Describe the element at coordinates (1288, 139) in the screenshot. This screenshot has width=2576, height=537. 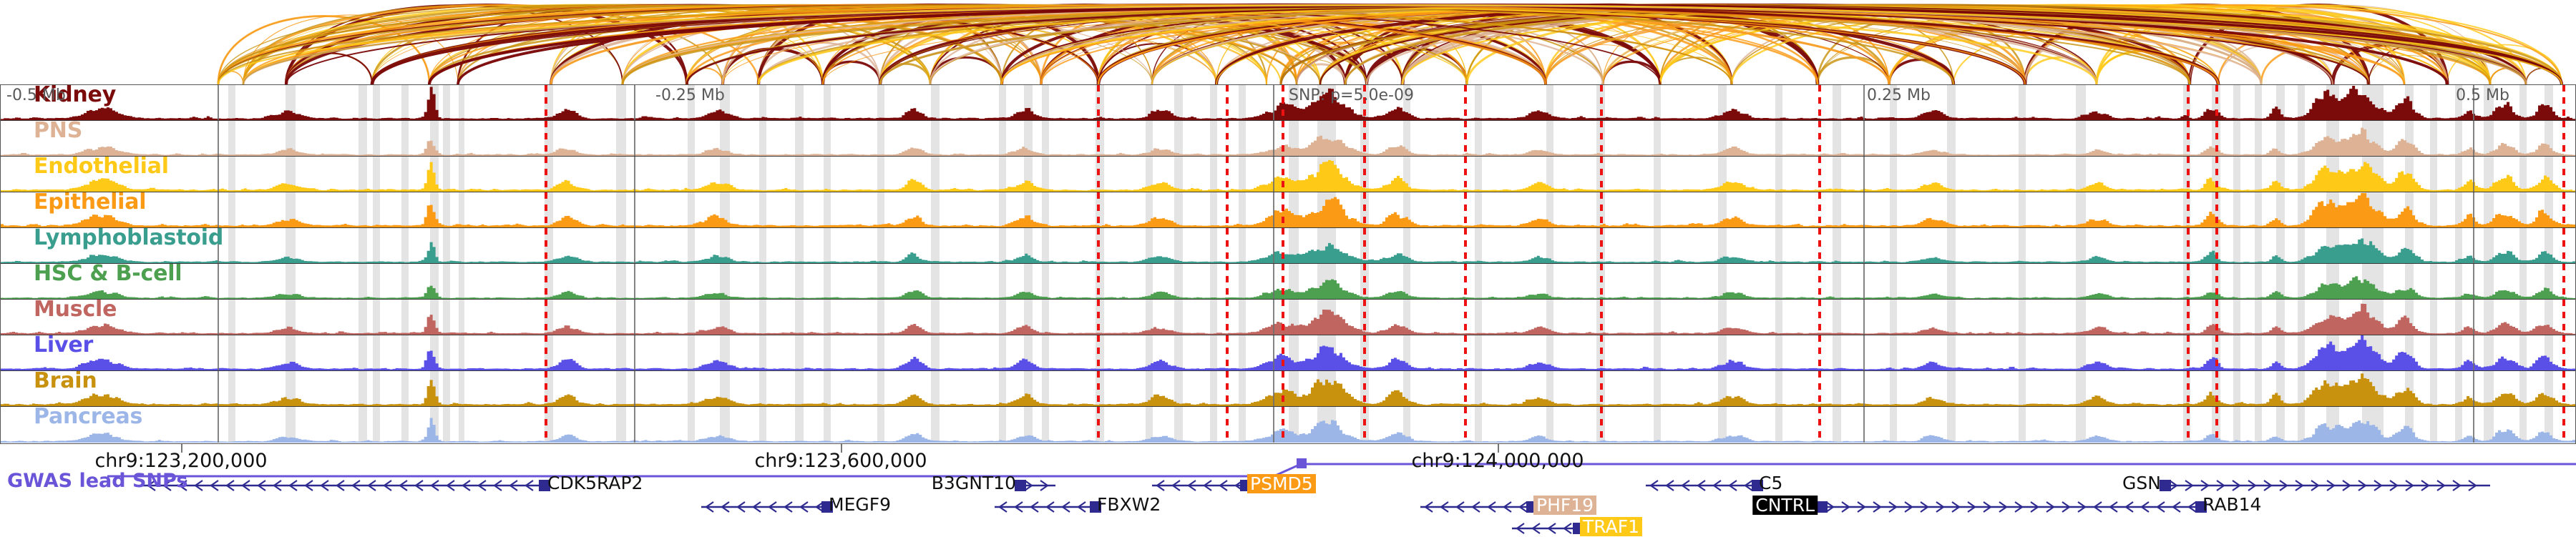
I see `track-row-pns: PNS` at that location.